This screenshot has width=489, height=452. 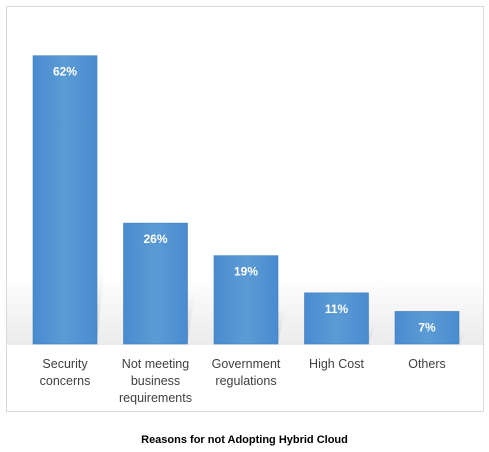 I want to click on category-label: Not meeting business requirements, so click(x=155, y=381).